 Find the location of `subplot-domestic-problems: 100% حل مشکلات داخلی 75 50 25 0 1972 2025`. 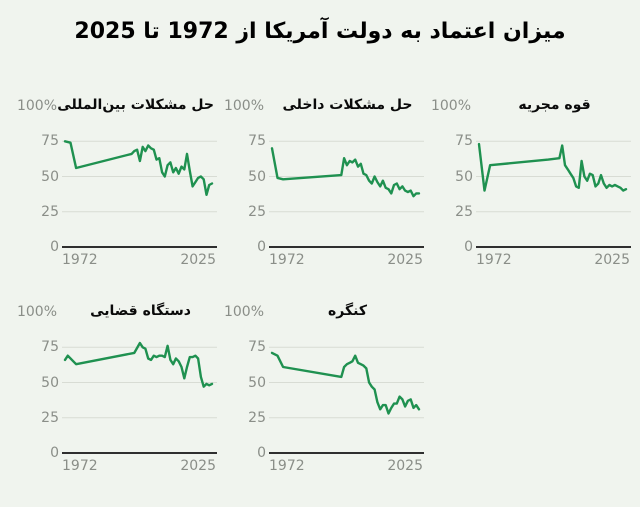

subplot-domestic-problems: 100% حل مشکلات داخلی 75 50 25 0 1972 2025 is located at coordinates (323, 178).